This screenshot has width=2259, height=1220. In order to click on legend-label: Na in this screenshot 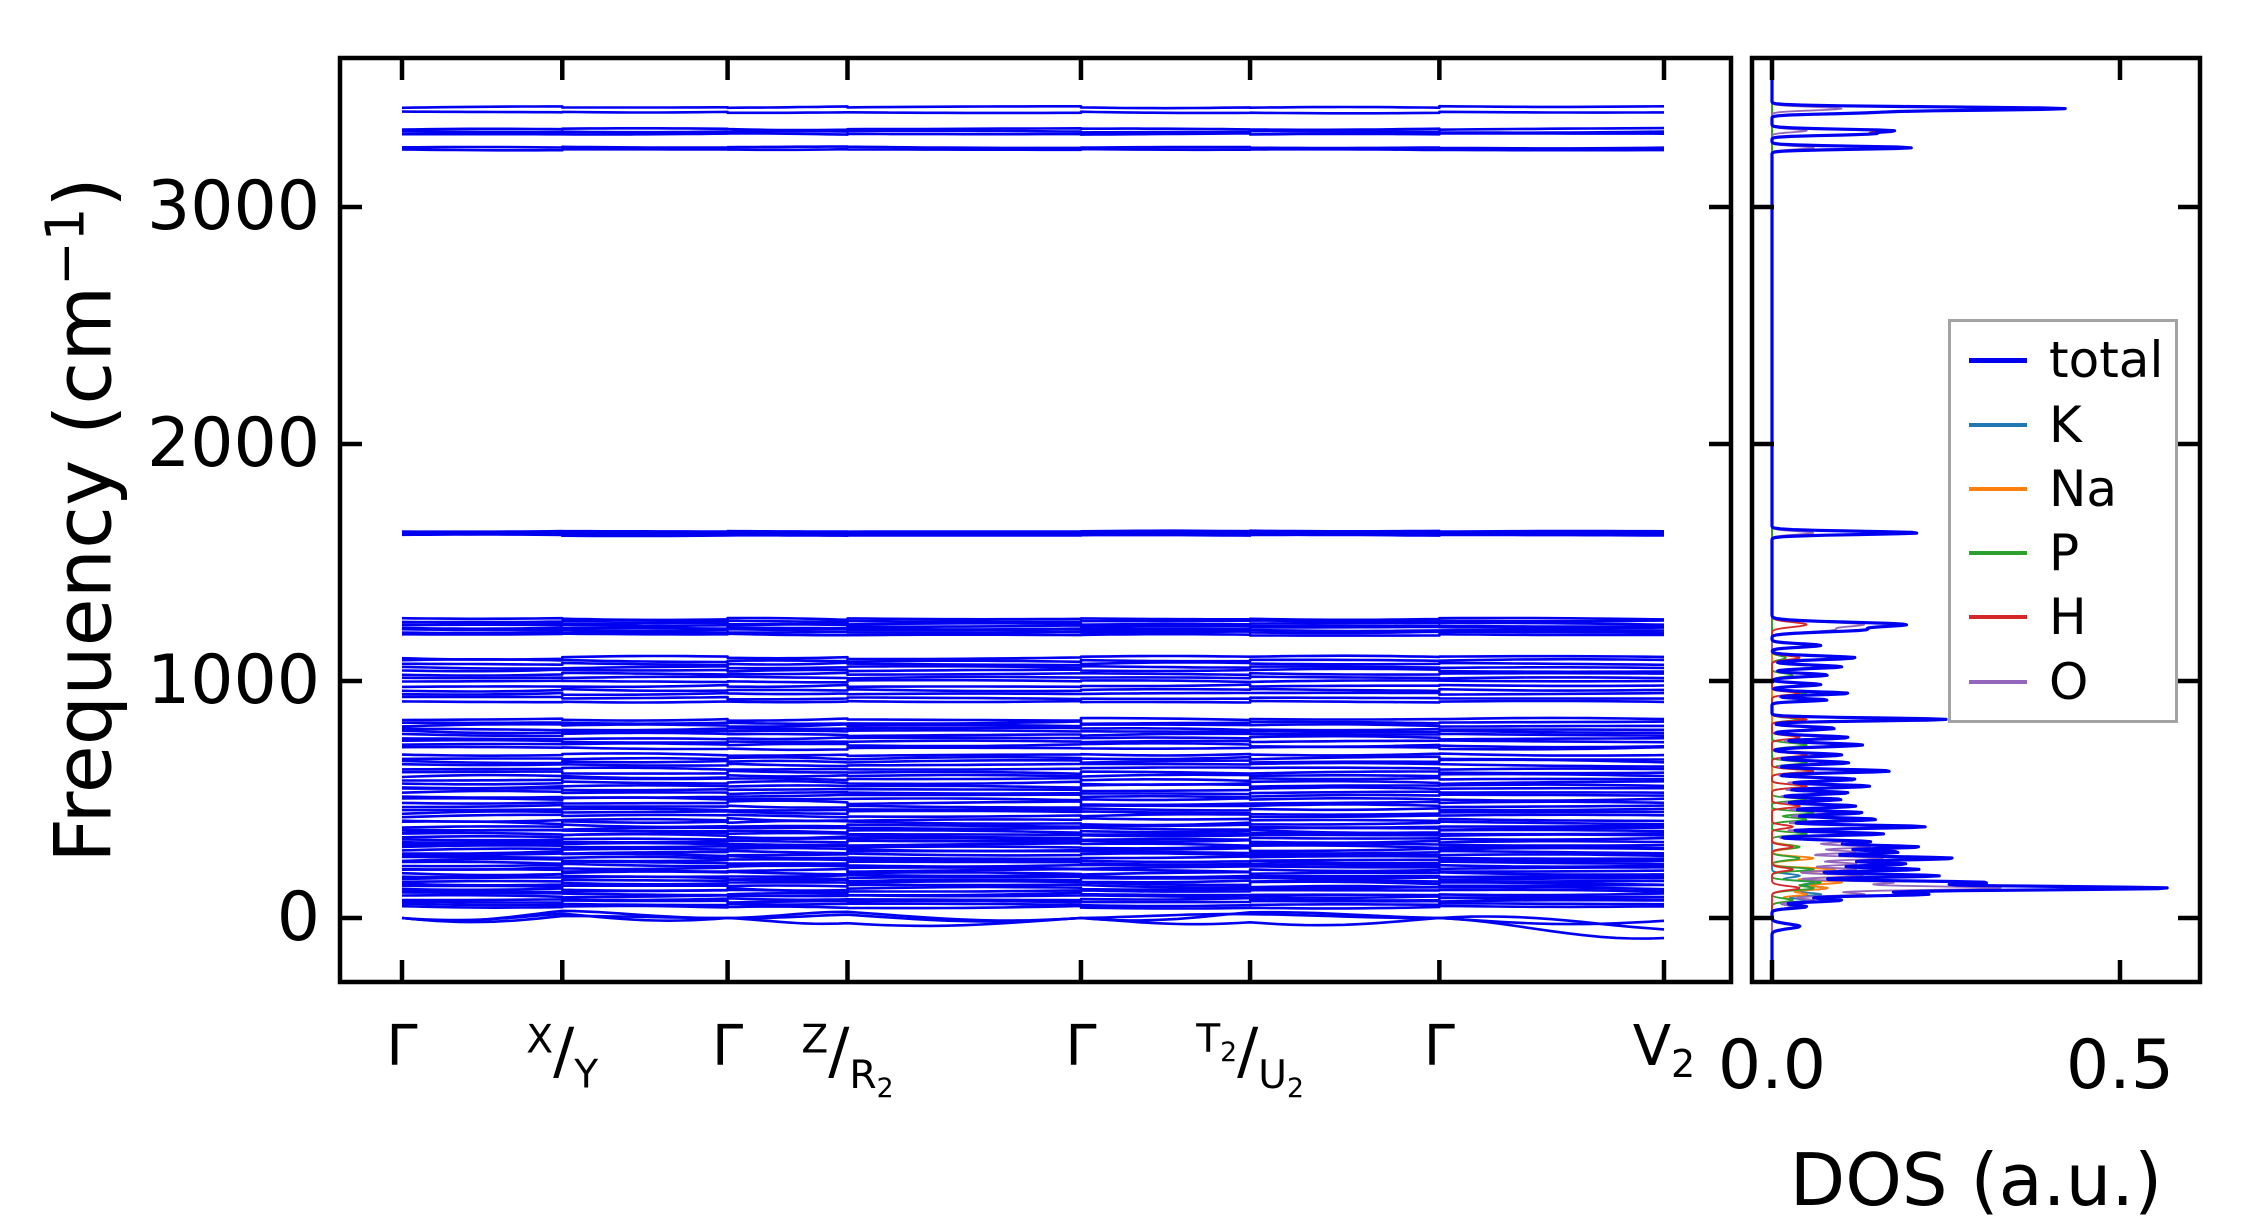, I will do `click(2083, 488)`.